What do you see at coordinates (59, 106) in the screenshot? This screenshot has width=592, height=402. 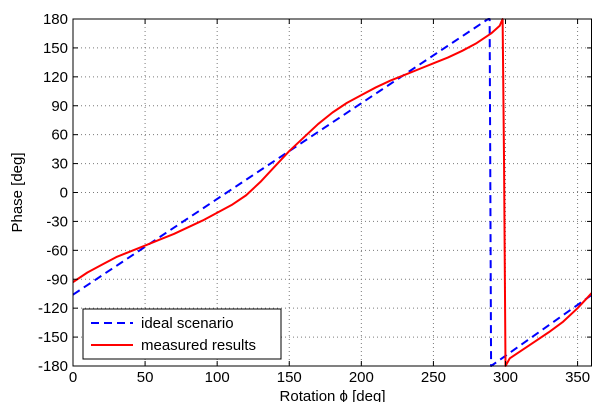 I see `y-tick-label-90: 90` at bounding box center [59, 106].